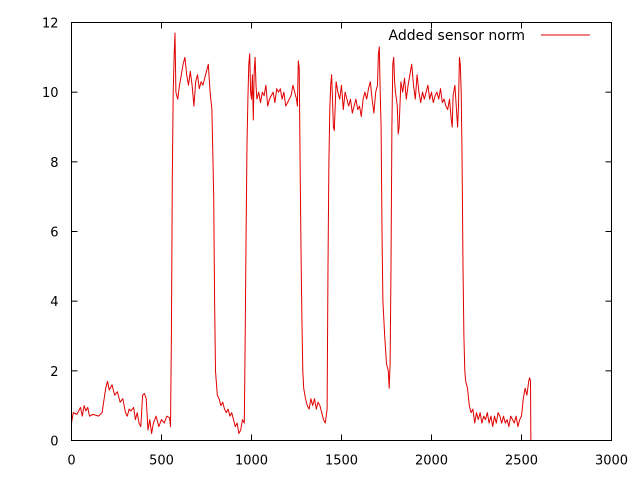 The image size is (640, 480). Describe the element at coordinates (71, 461) in the screenshot. I see `x-tick-label: 0` at that location.